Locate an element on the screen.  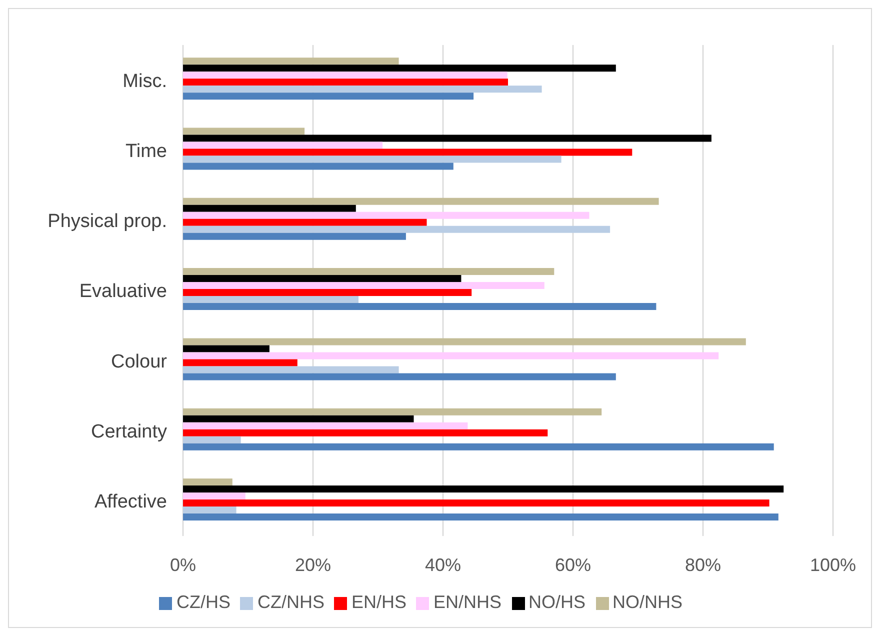
y-tick-label: Evaluative is located at coordinates (123, 291).